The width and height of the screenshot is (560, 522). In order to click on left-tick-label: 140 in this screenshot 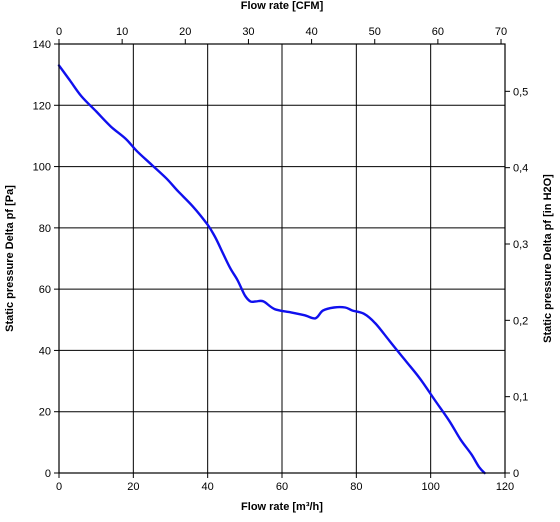, I will do `click(42, 45)`.